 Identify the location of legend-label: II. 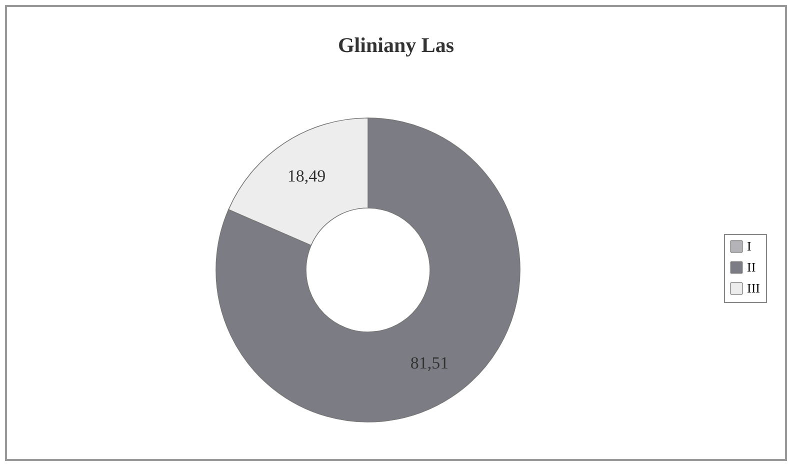
(751, 267).